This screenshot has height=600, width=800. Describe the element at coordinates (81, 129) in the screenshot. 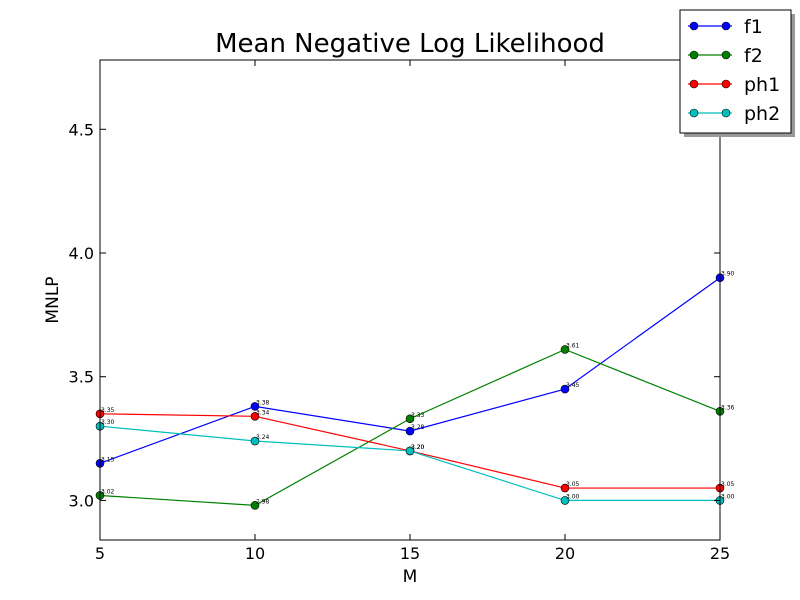

I see `y-tick-label: 4.5` at that location.